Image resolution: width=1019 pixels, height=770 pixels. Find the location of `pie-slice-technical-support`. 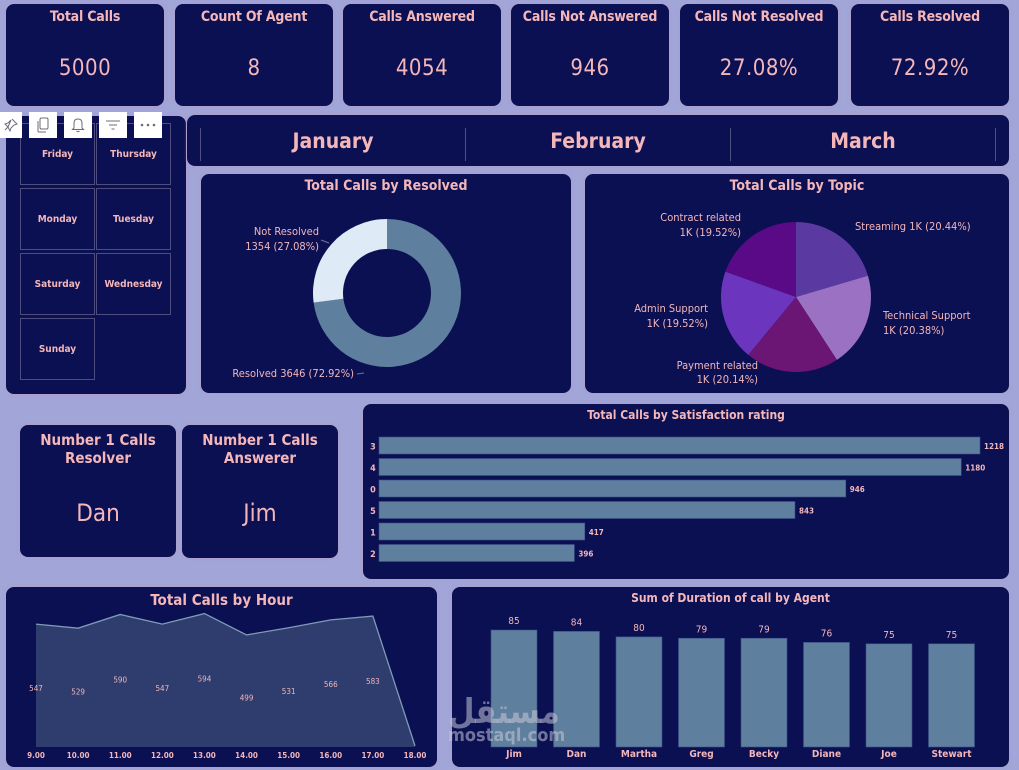

pie-slice-technical-support is located at coordinates (833, 317).